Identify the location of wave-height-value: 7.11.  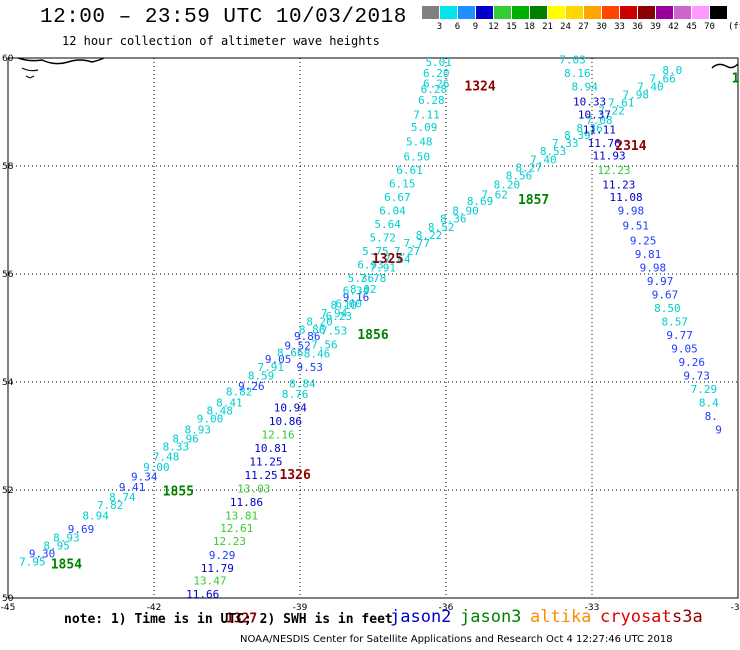
(426, 114).